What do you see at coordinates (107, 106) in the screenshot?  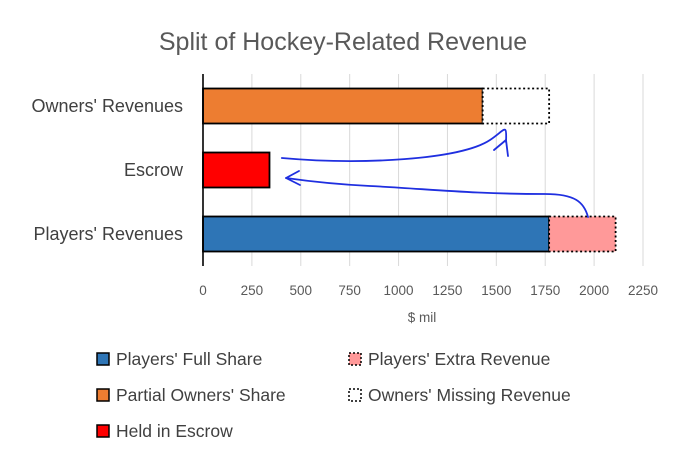 I see `category-label-owners-revenues: Owners' Revenues` at bounding box center [107, 106].